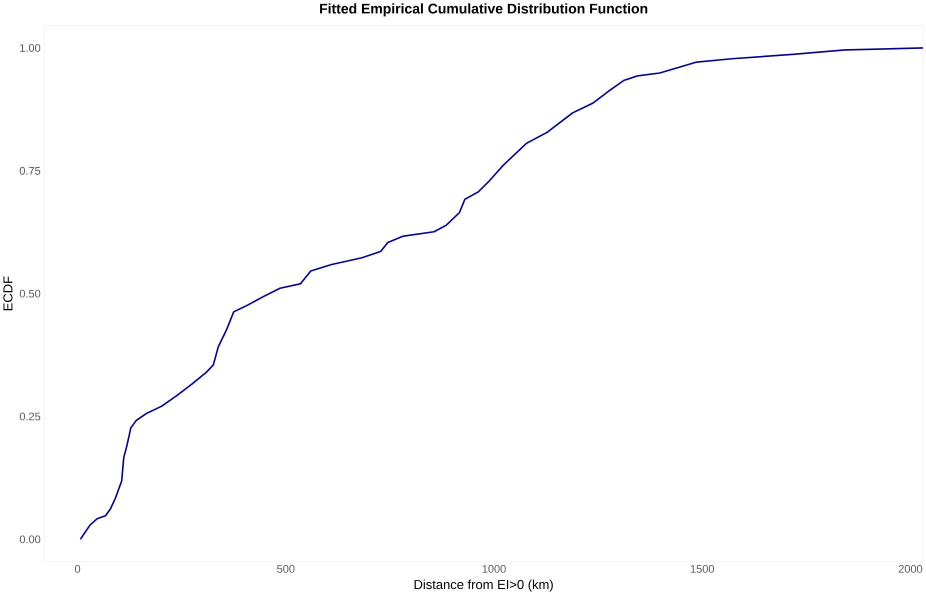 The height and width of the screenshot is (595, 926). What do you see at coordinates (77, 568) in the screenshot?
I see `x-tick-label: 0` at bounding box center [77, 568].